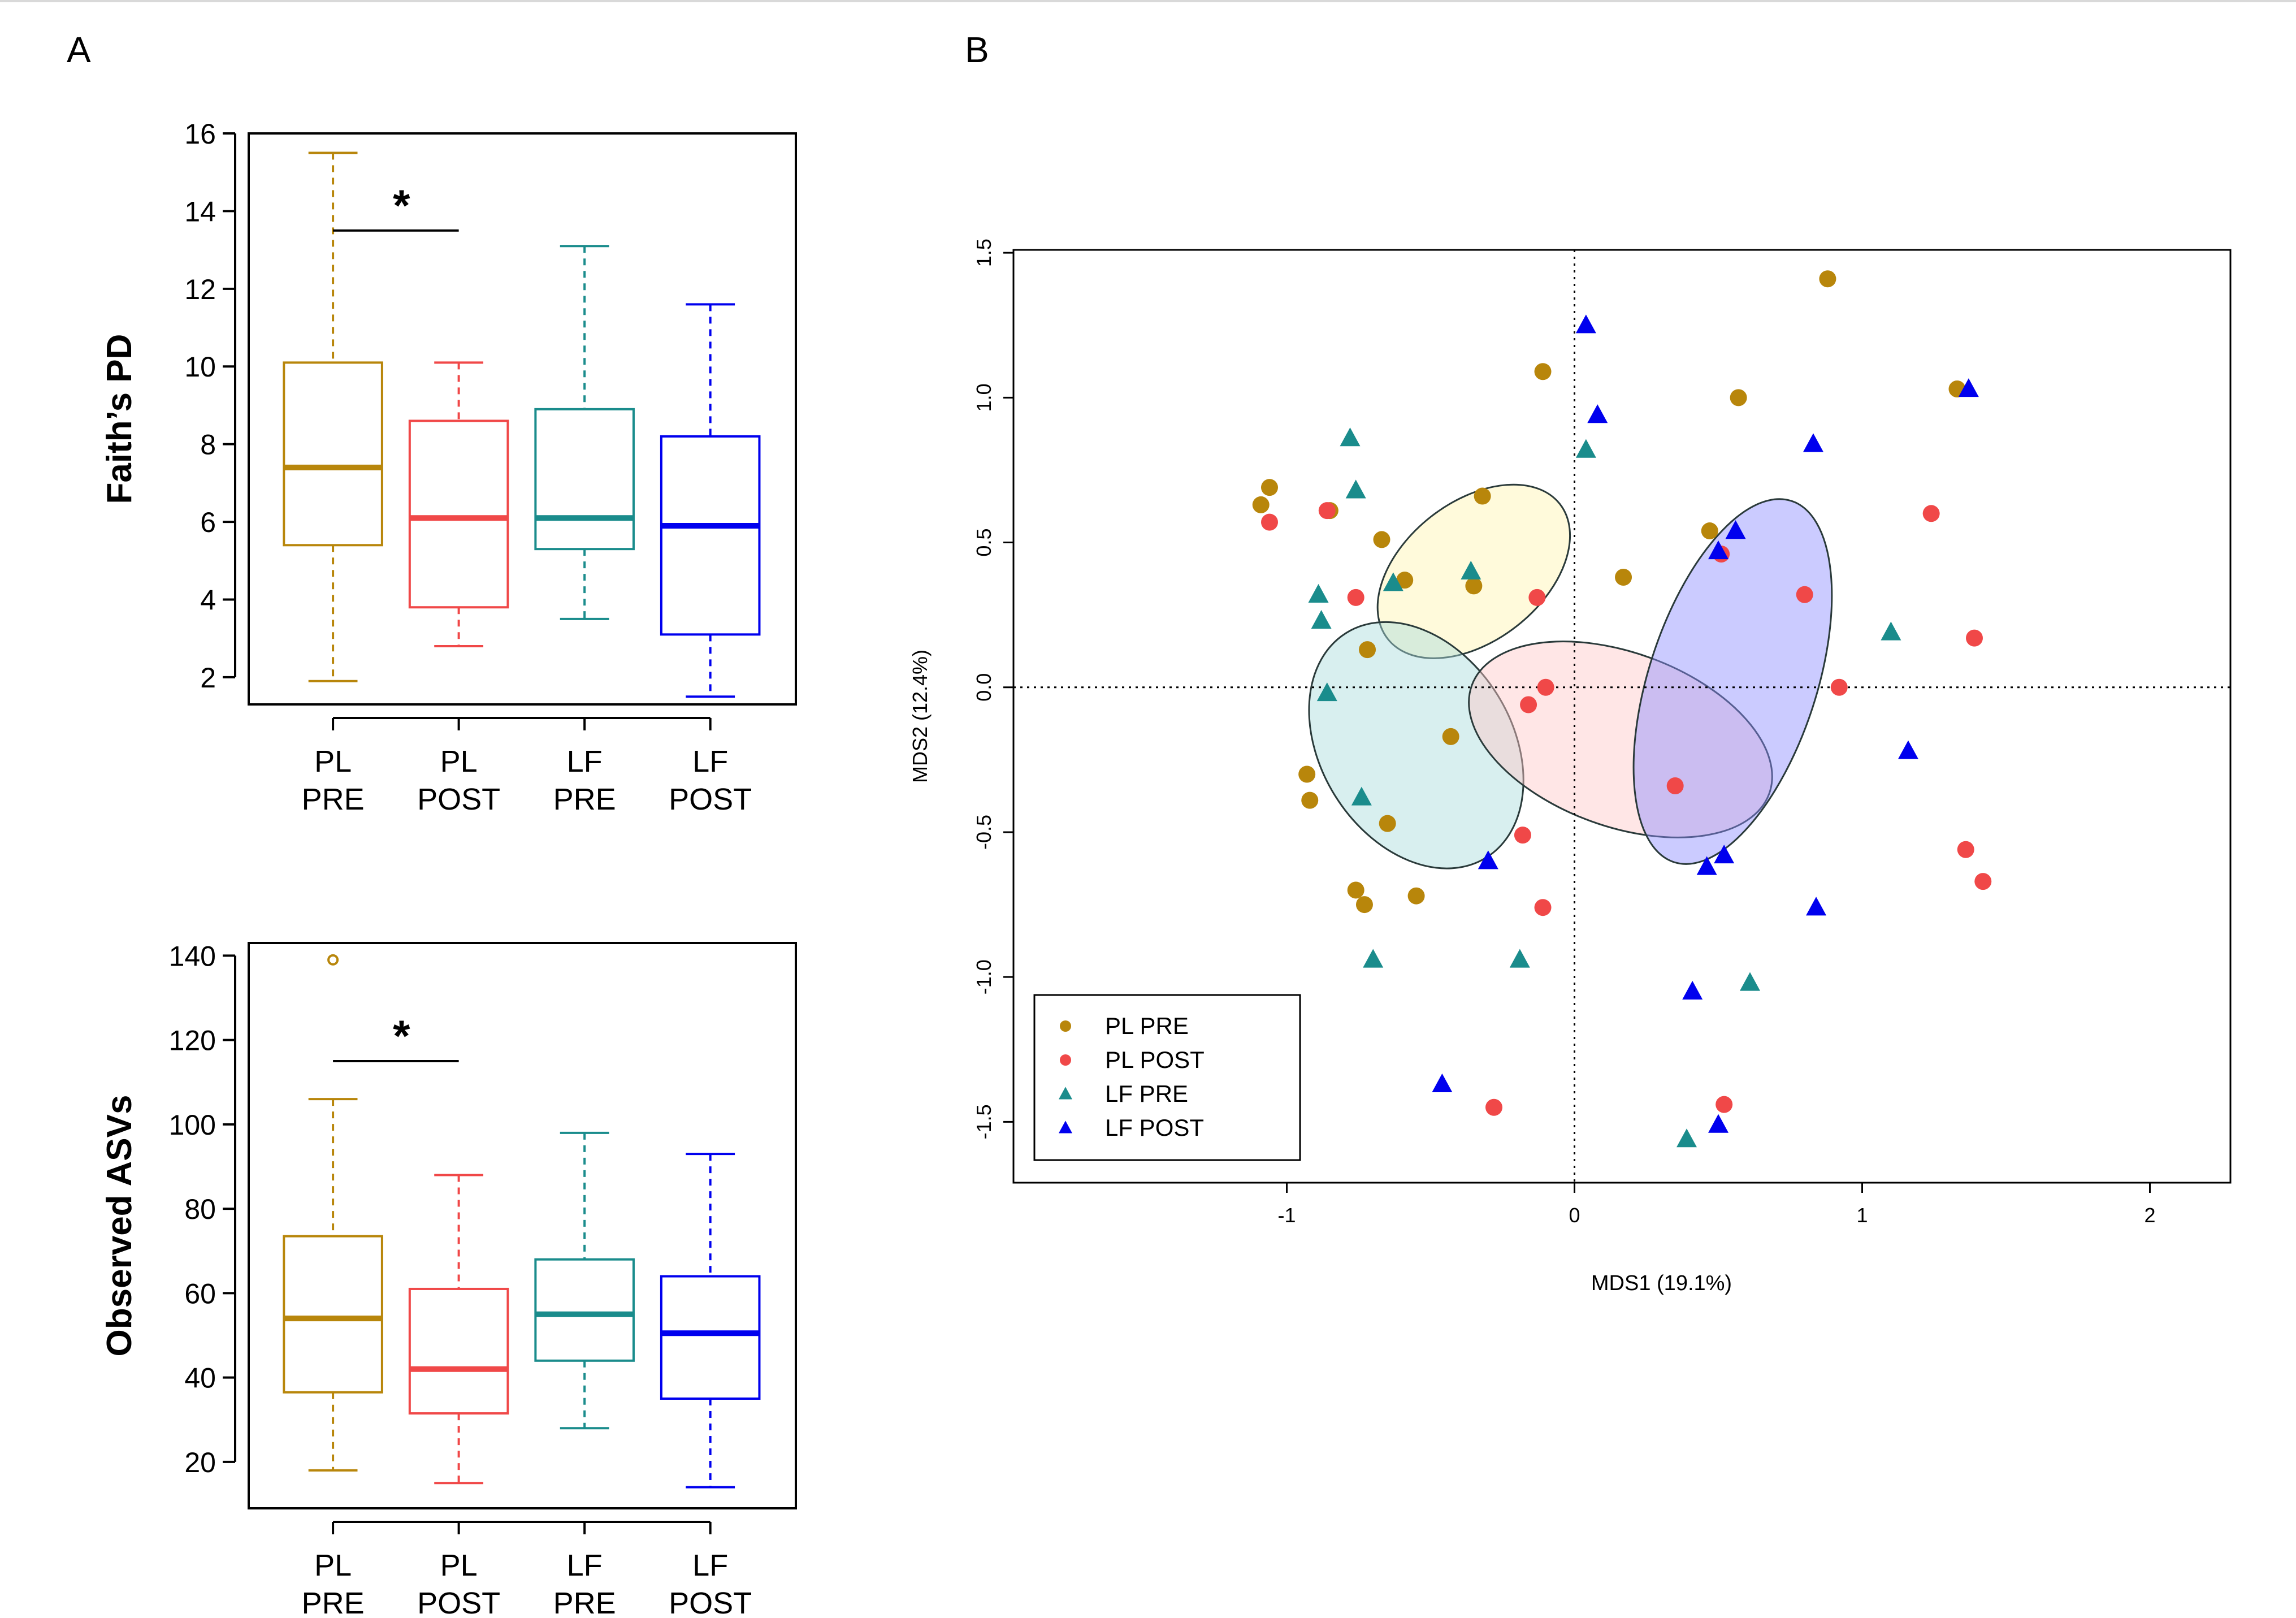 The height and width of the screenshot is (1618, 2296). I want to click on y-tick-label: 140, so click(193, 956).